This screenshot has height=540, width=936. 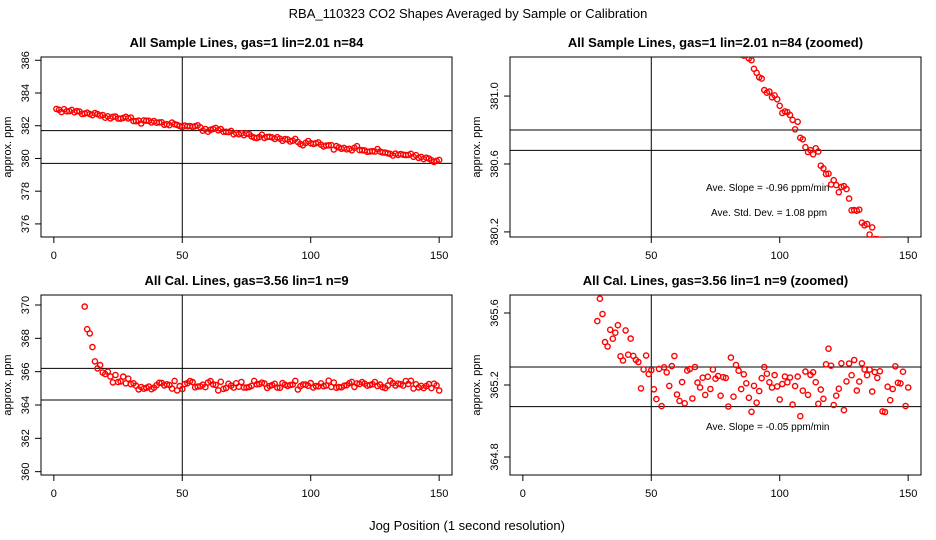 I want to click on x-tick-label: 100, so click(x=780, y=256).